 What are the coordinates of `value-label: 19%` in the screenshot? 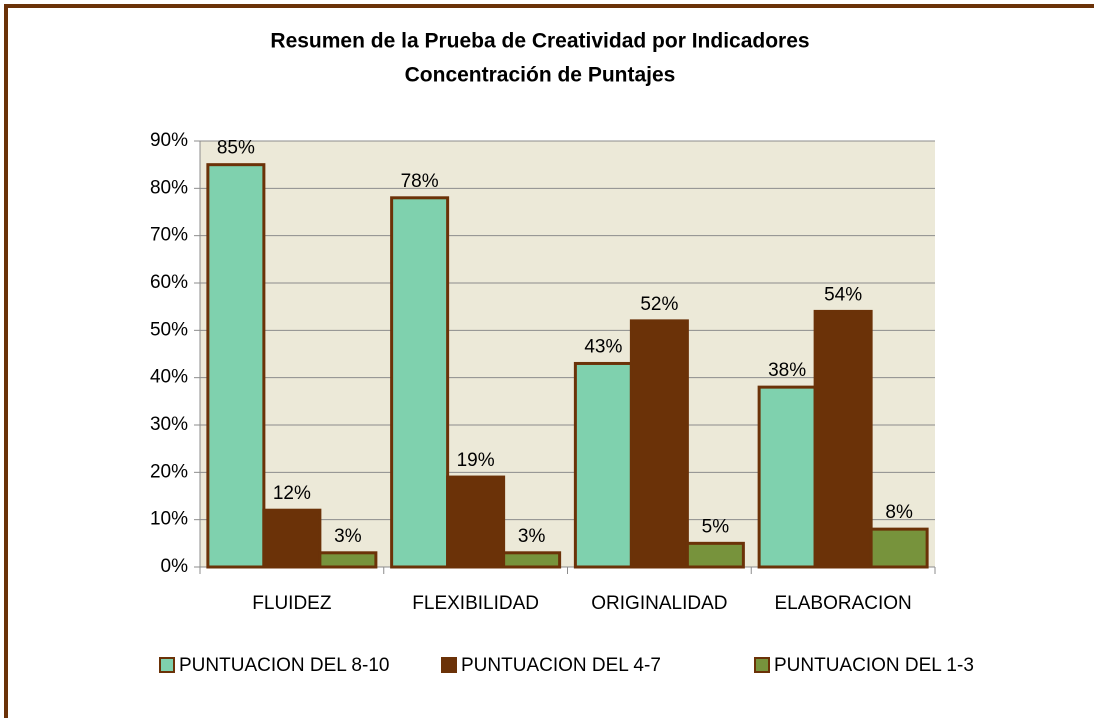 It's located at (476, 460).